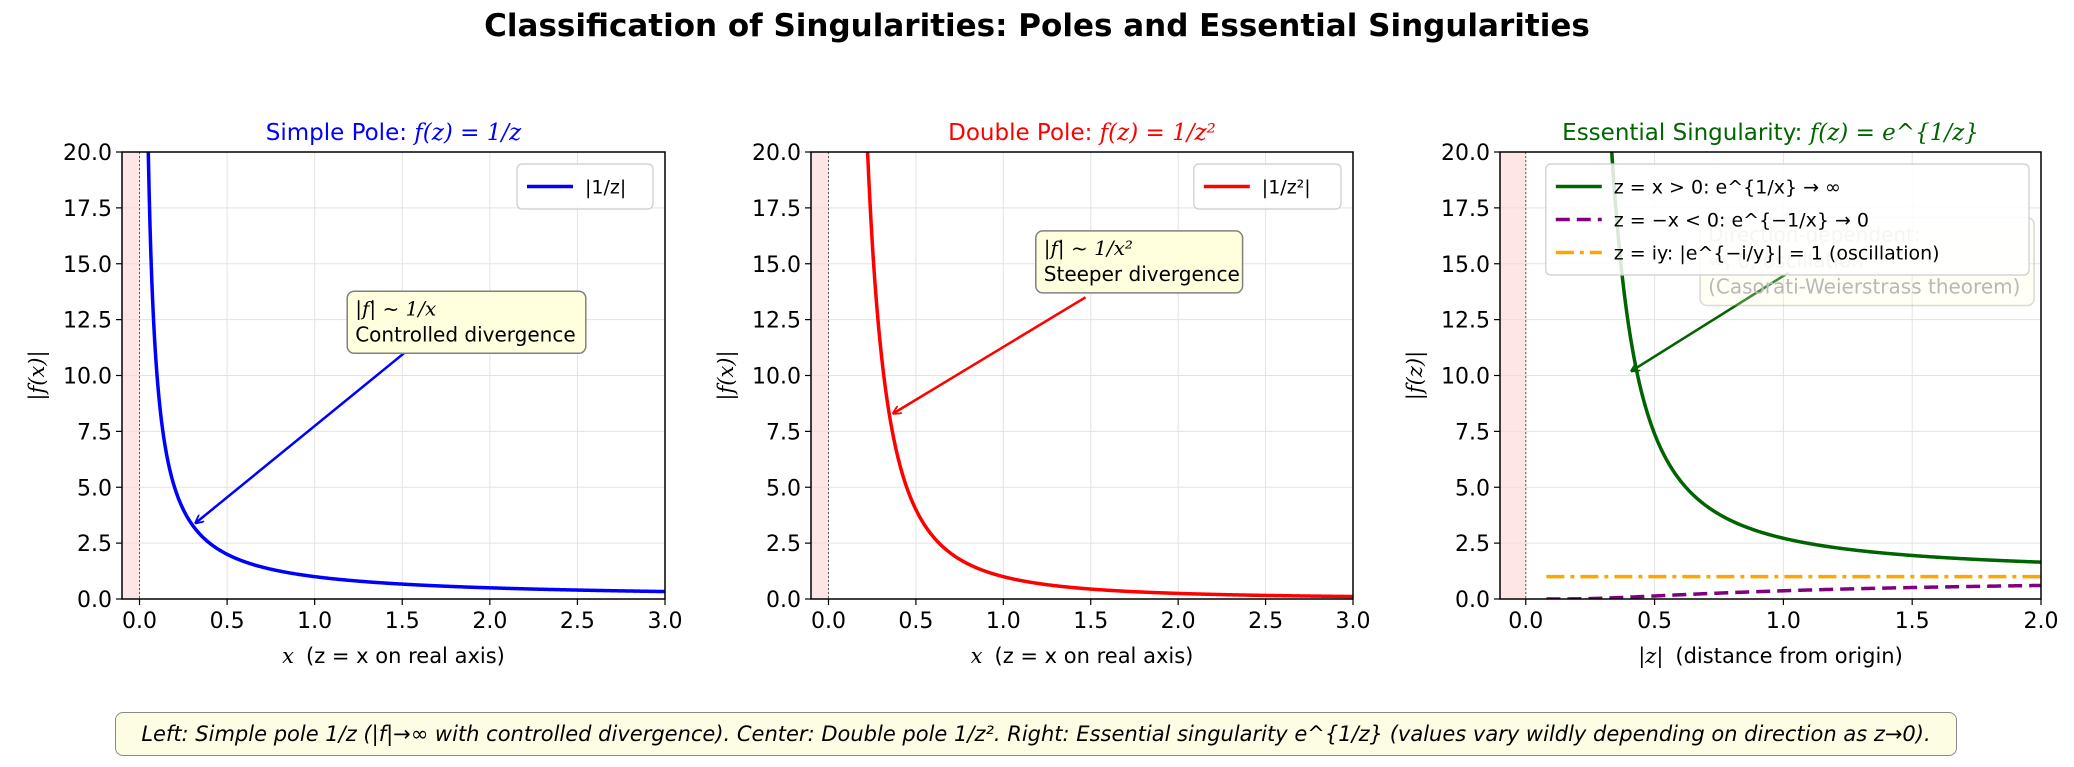 The width and height of the screenshot is (2074, 767). What do you see at coordinates (1650, 656) in the screenshot?
I see `x-axis-label-math: |z|` at bounding box center [1650, 656].